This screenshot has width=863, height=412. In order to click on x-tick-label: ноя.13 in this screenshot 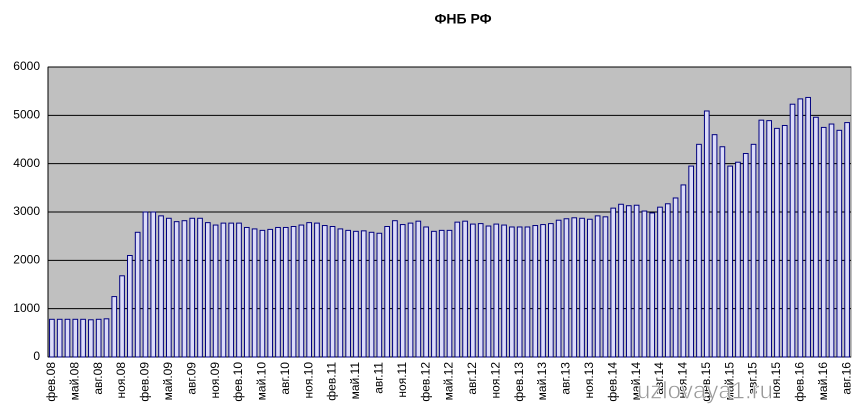, I will do `click(589, 380)`.